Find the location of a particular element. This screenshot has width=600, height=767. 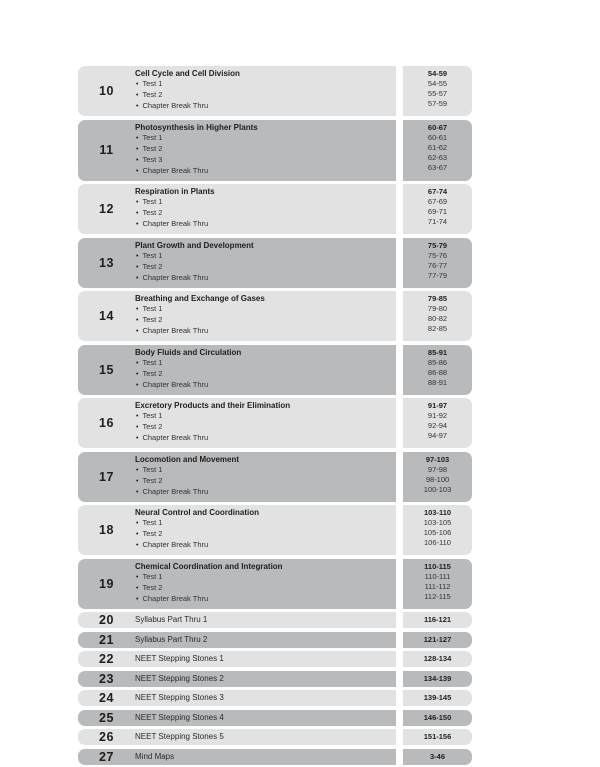

chapter-content: Mind Maps is located at coordinates (265, 757).